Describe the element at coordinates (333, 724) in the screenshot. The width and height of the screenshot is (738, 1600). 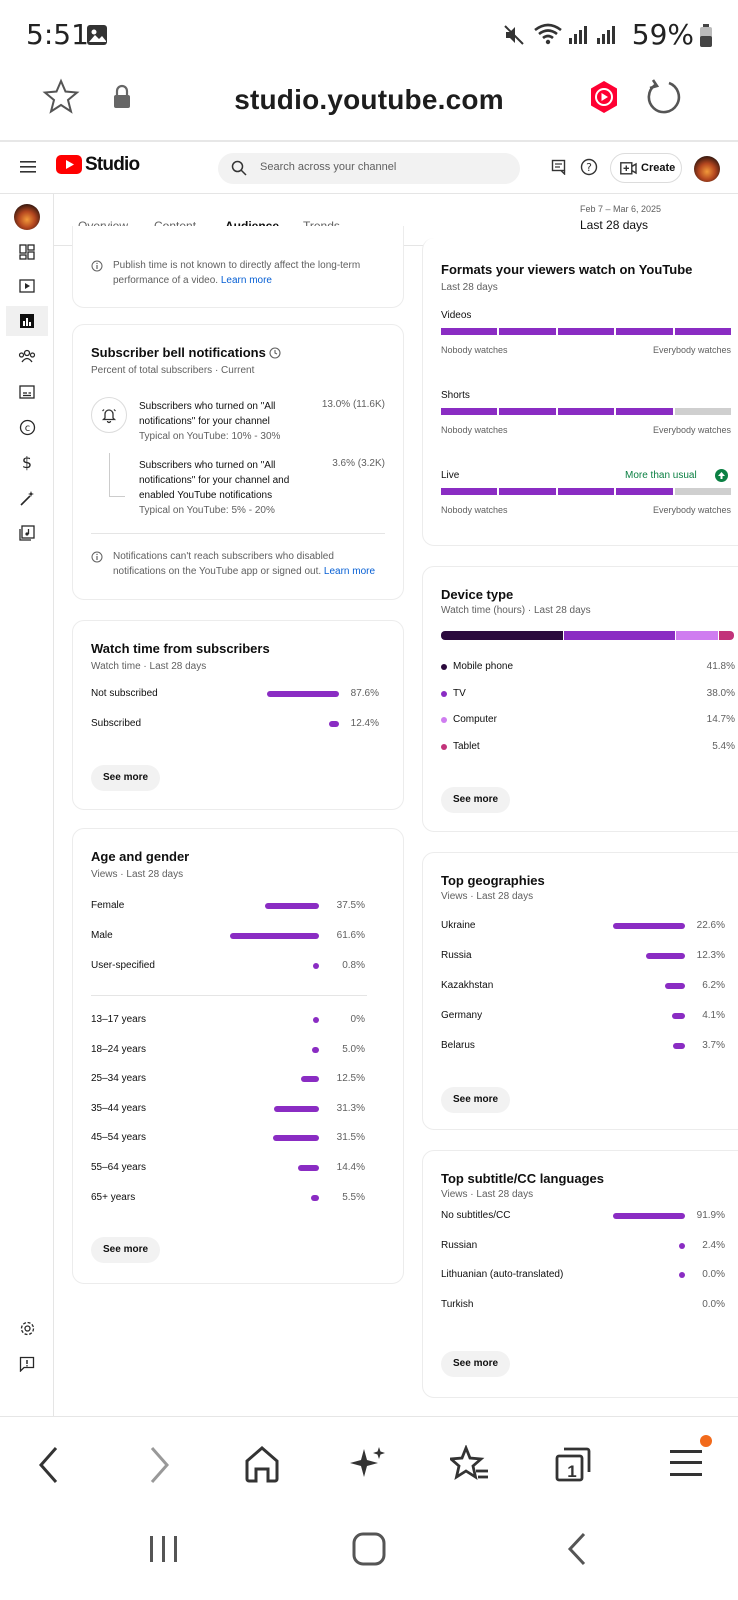
I see `watch-subs-row-bar` at that location.